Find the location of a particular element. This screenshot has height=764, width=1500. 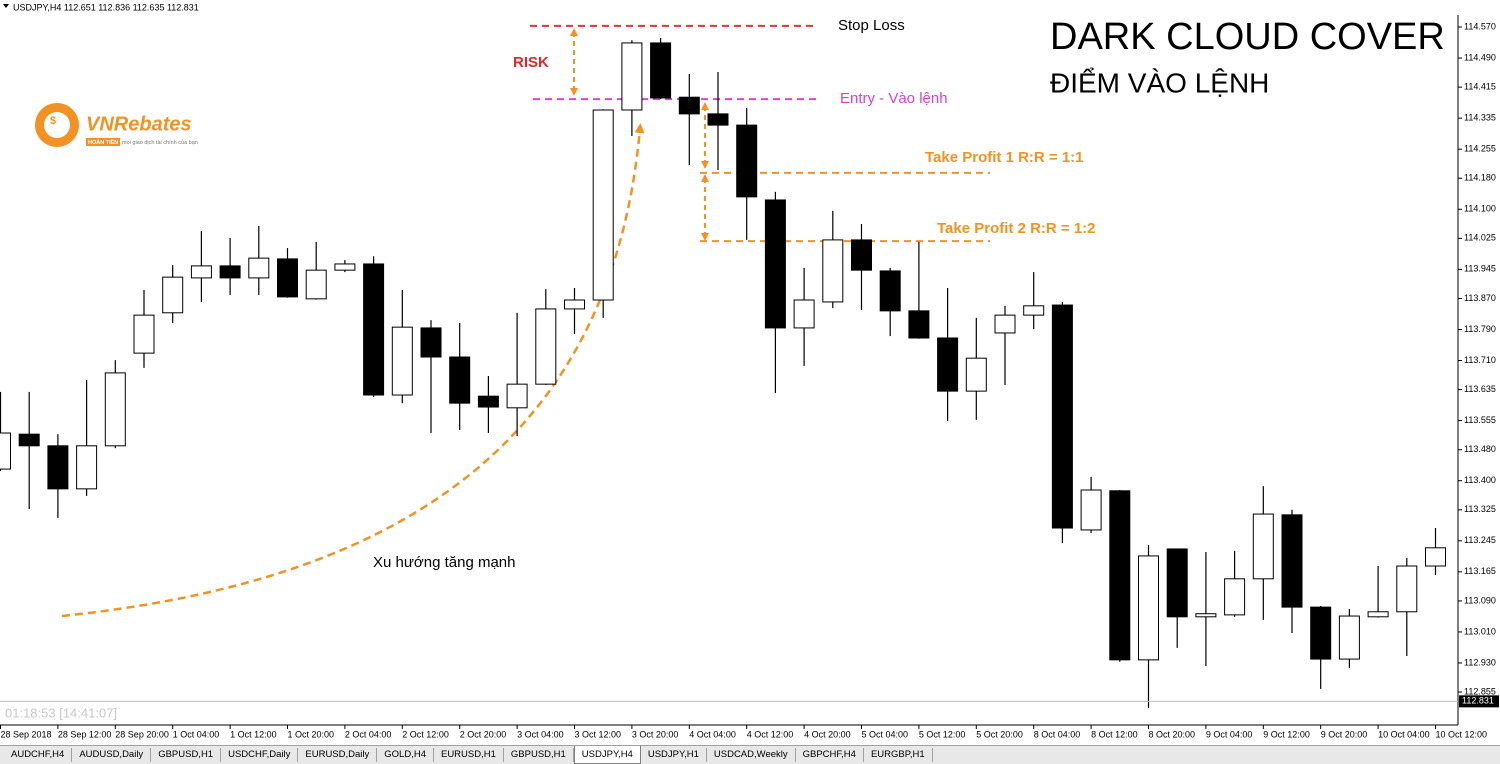

y-tick-label: 114.255 is located at coordinates (1480, 149).